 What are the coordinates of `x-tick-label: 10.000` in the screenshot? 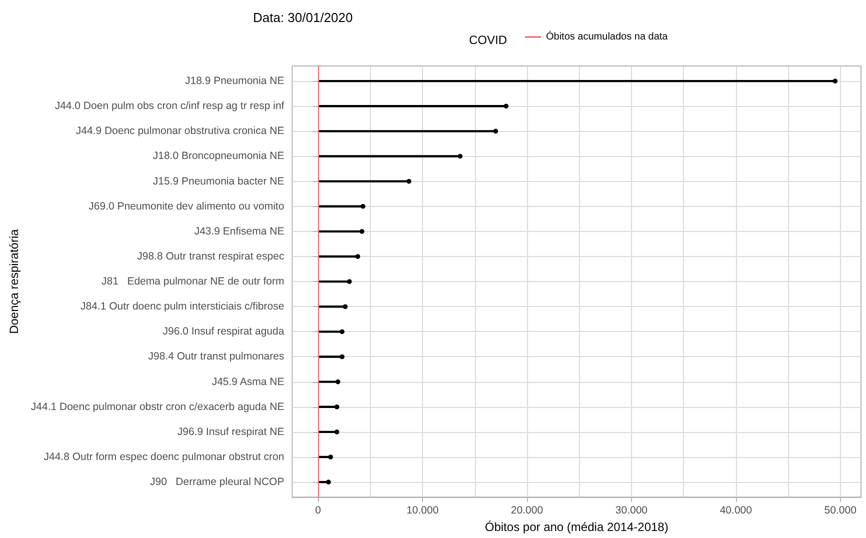 It's located at (422, 510).